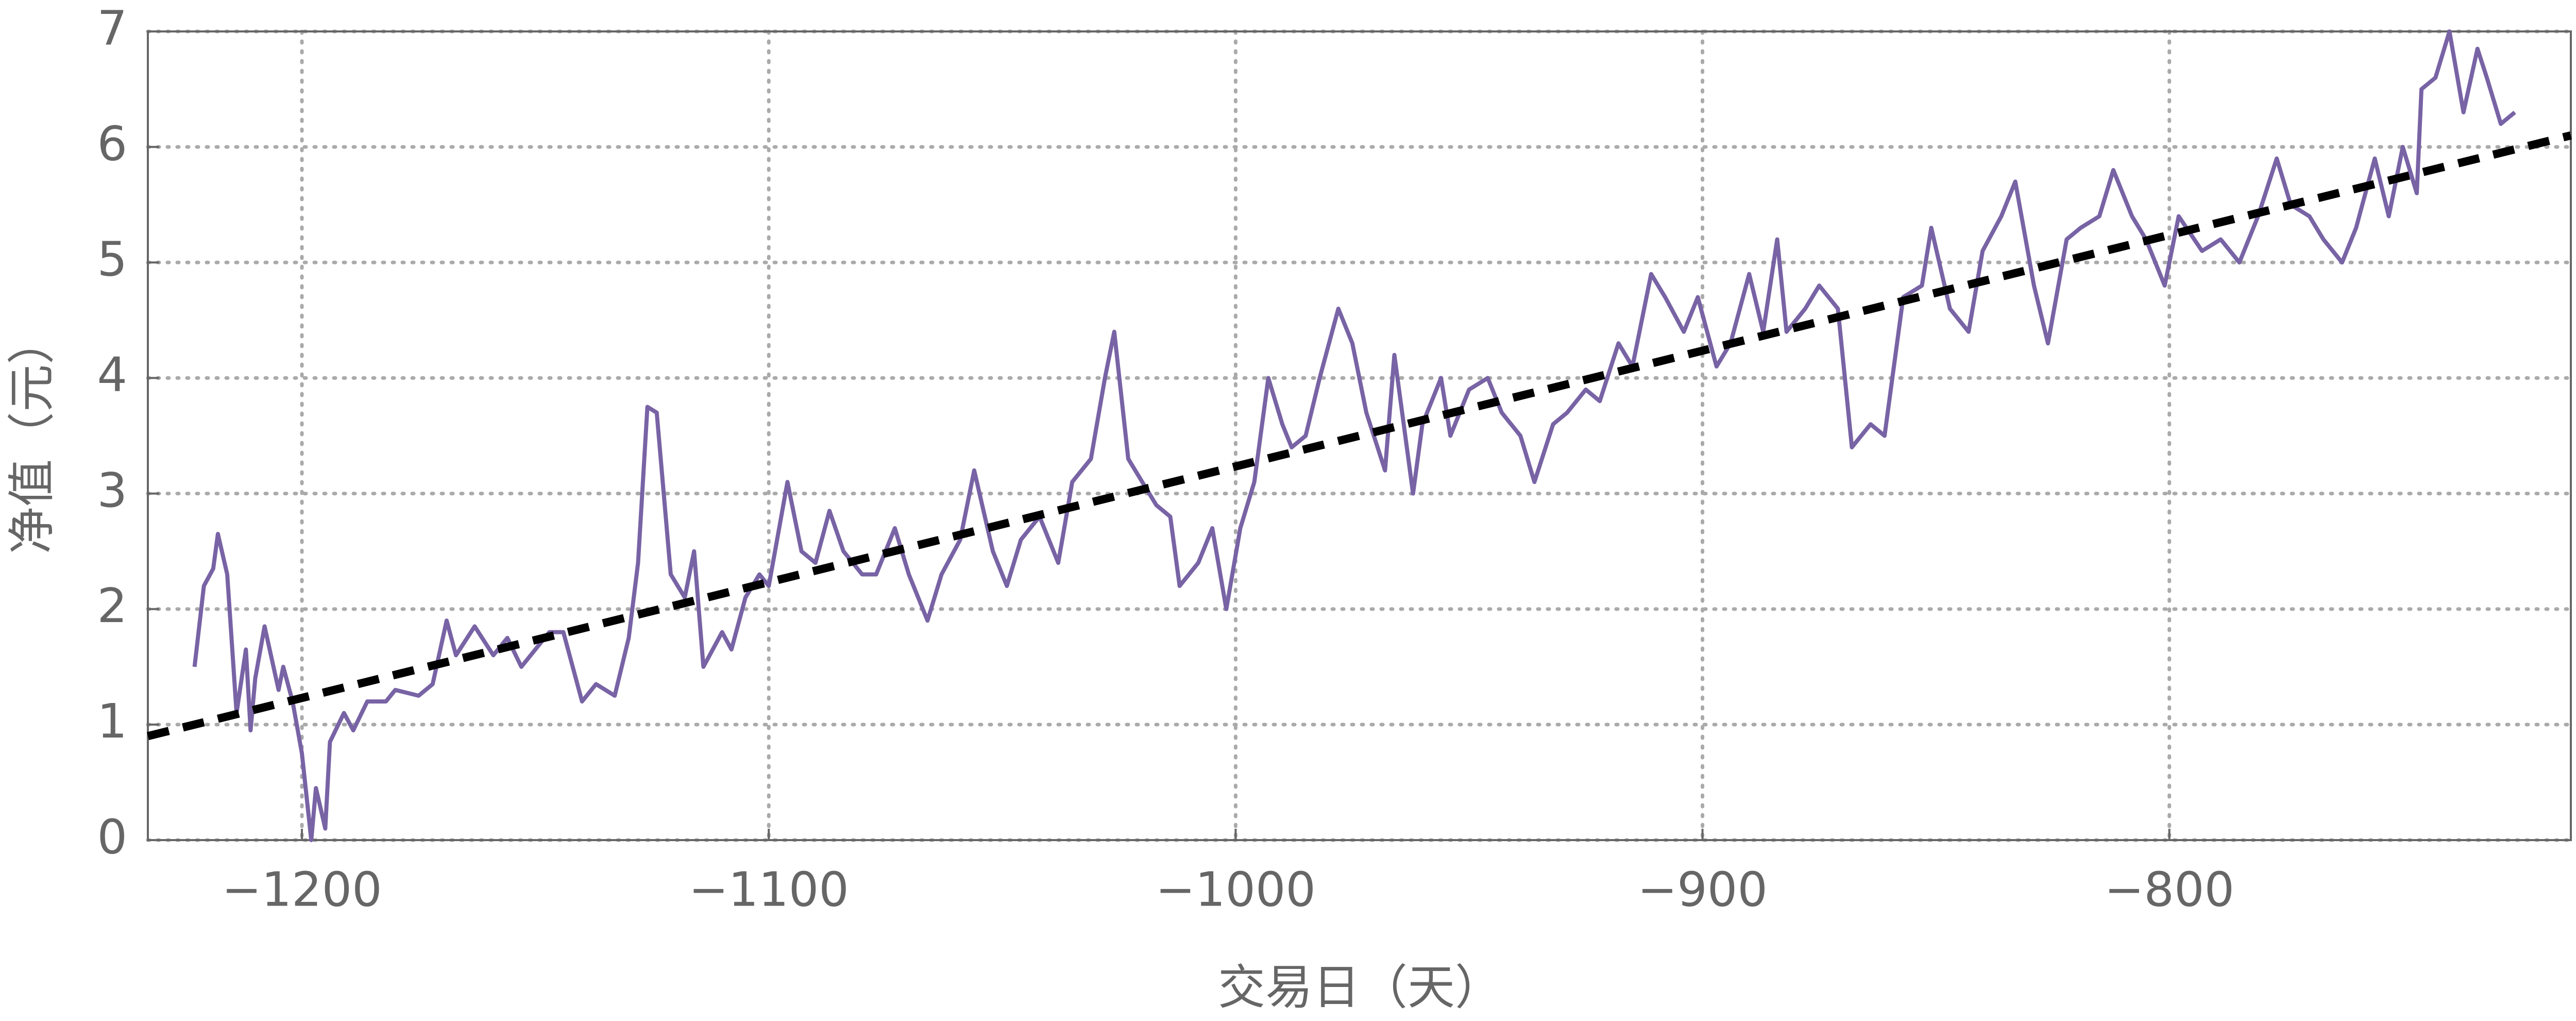  Describe the element at coordinates (1702, 889) in the screenshot. I see `x-tick-label: −900` at that location.